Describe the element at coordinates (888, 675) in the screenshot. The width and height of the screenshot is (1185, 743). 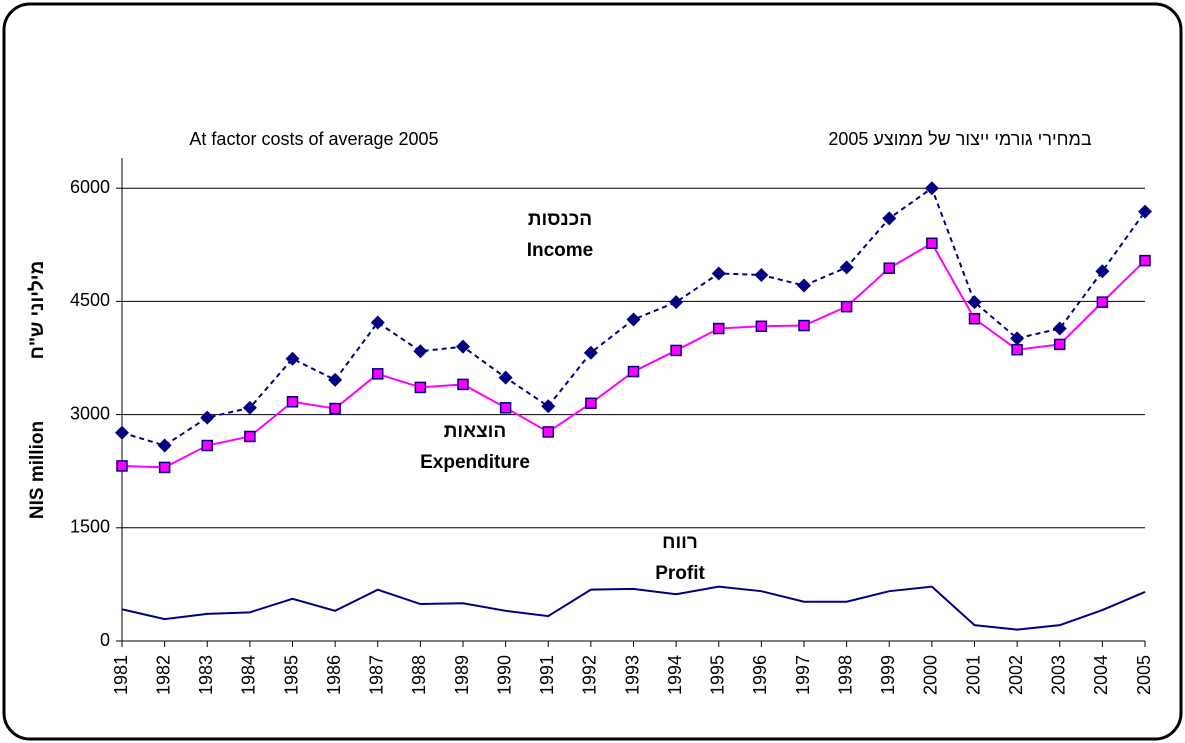
I see `x-tick-label: 1999` at that location.